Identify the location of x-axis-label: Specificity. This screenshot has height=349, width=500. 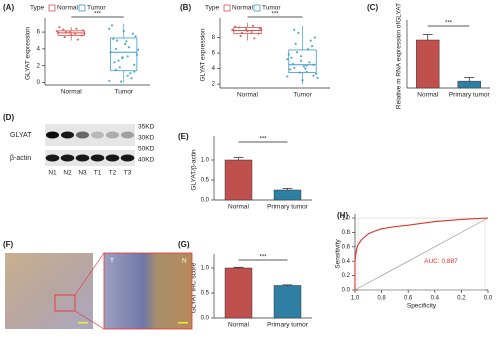
(422, 306).